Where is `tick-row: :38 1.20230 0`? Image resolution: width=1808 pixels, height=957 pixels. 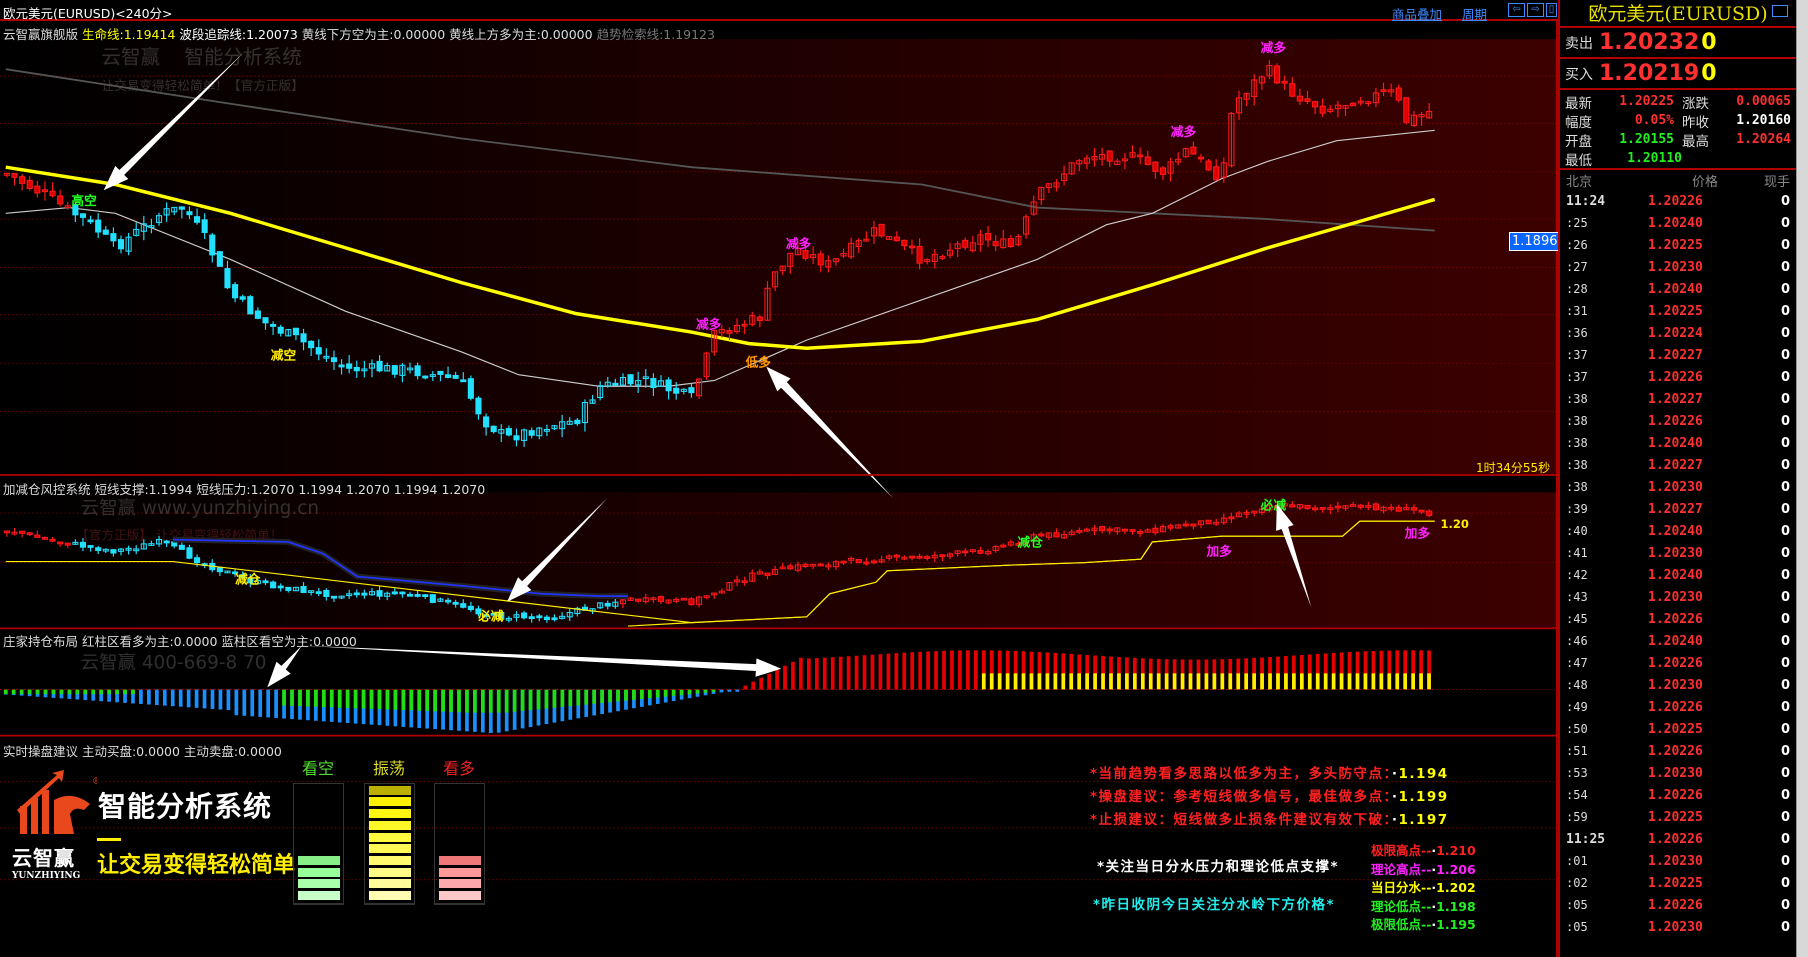 tick-row: :38 1.20230 0 is located at coordinates (1678, 487).